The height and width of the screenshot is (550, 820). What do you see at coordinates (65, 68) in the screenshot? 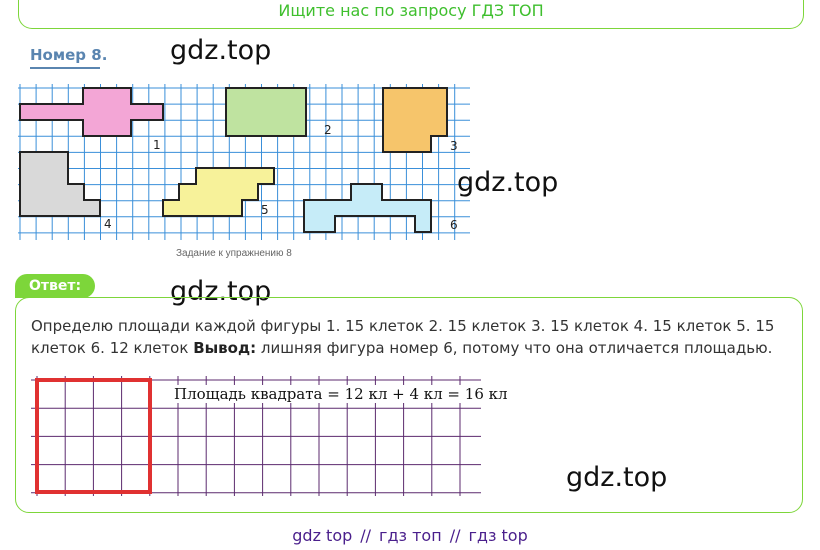
I see `title-underline` at bounding box center [65, 68].